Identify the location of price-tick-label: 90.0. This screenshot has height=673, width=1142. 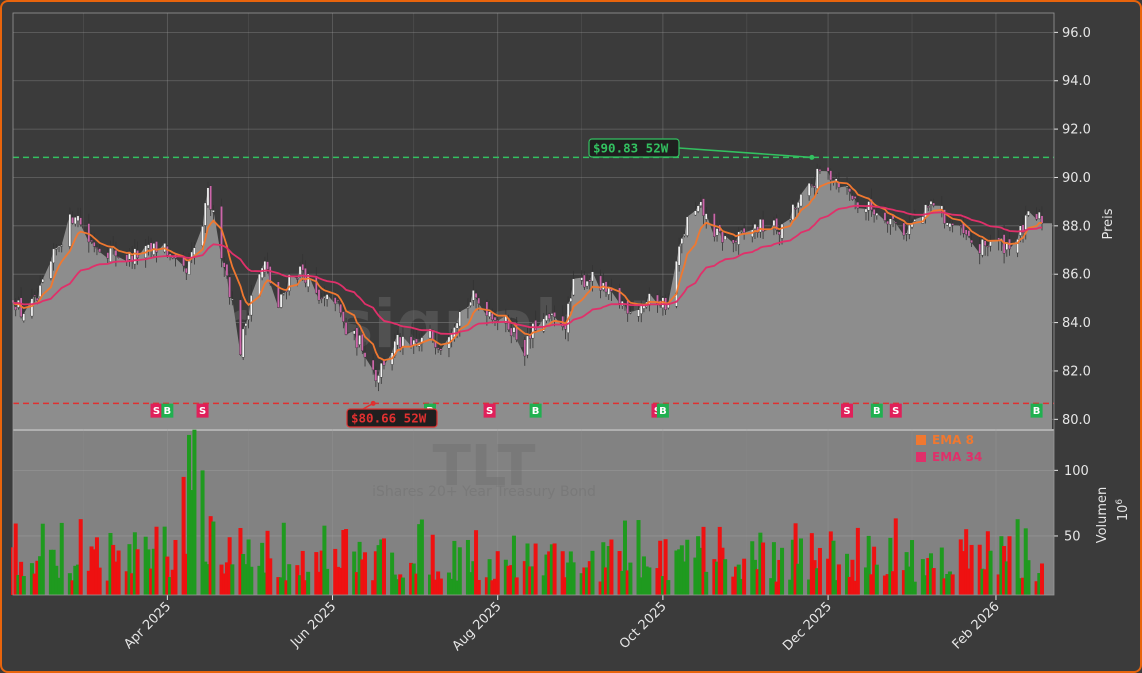
(1076, 178).